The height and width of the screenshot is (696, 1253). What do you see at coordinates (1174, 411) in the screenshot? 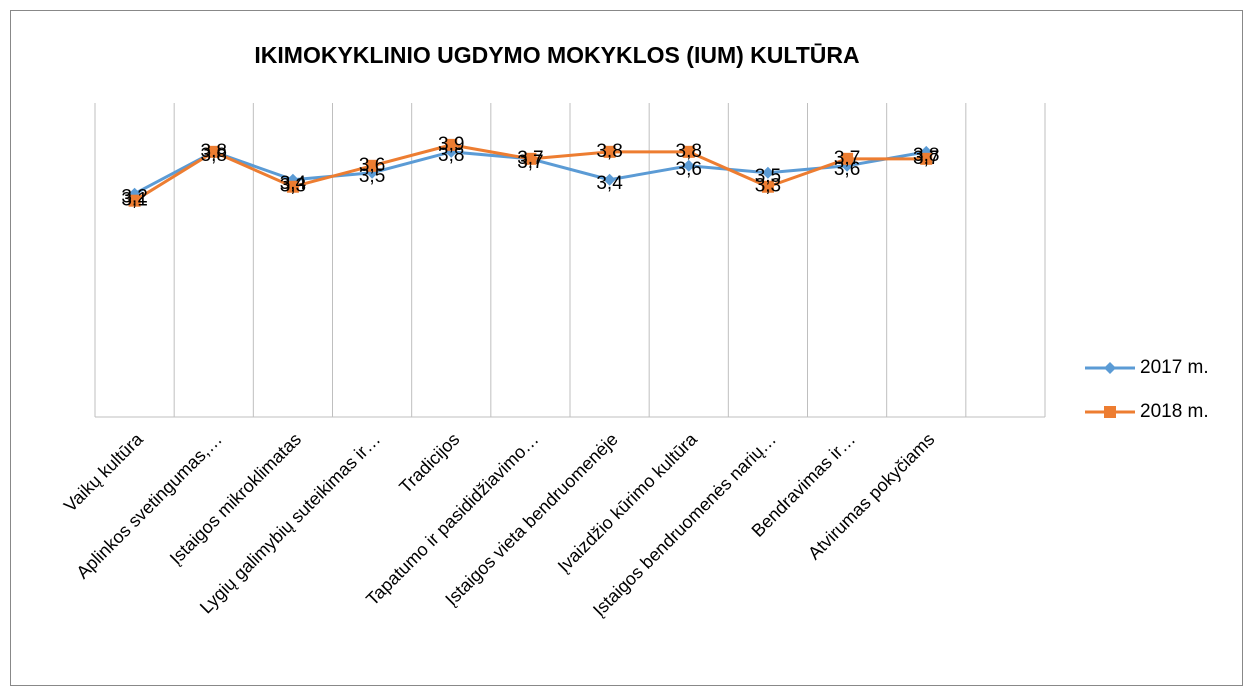
I see `legend-label: 2018 m.` at bounding box center [1174, 411].